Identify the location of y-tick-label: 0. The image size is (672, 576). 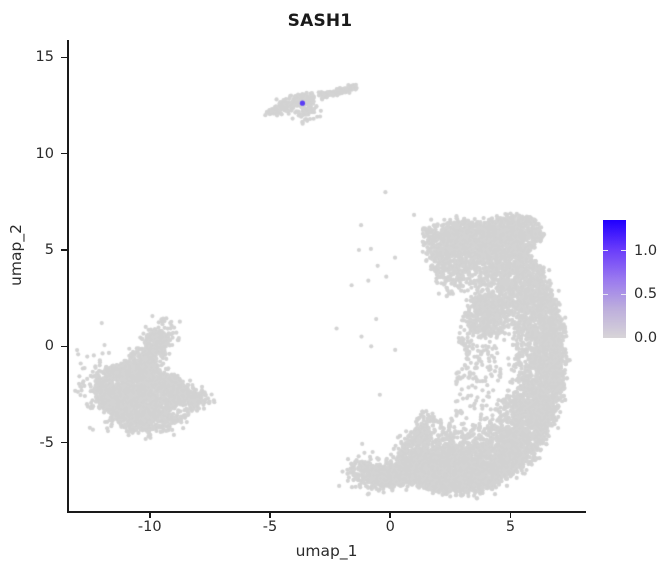
(49, 346).